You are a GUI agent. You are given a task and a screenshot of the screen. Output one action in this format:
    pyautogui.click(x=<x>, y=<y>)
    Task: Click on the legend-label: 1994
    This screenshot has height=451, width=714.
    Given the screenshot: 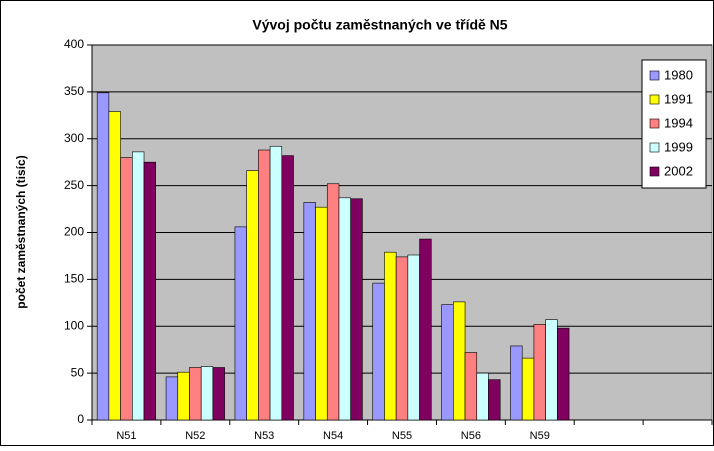 What is the action you would take?
    pyautogui.click(x=678, y=122)
    